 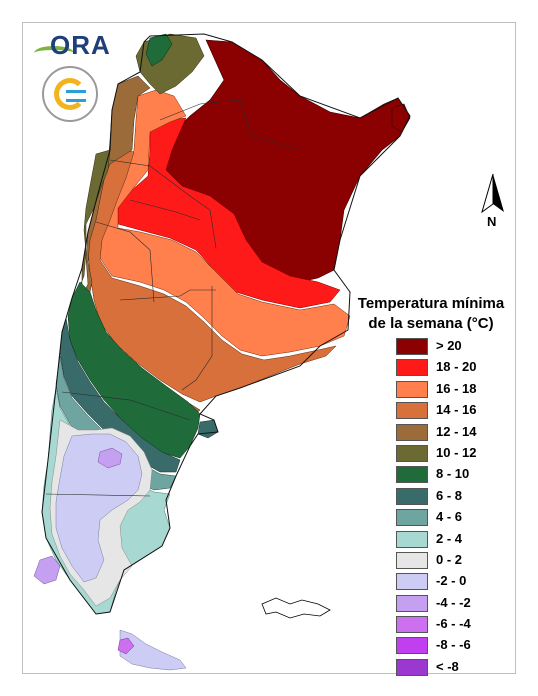 I want to click on ora-logo: ORA, so click(x=72, y=45).